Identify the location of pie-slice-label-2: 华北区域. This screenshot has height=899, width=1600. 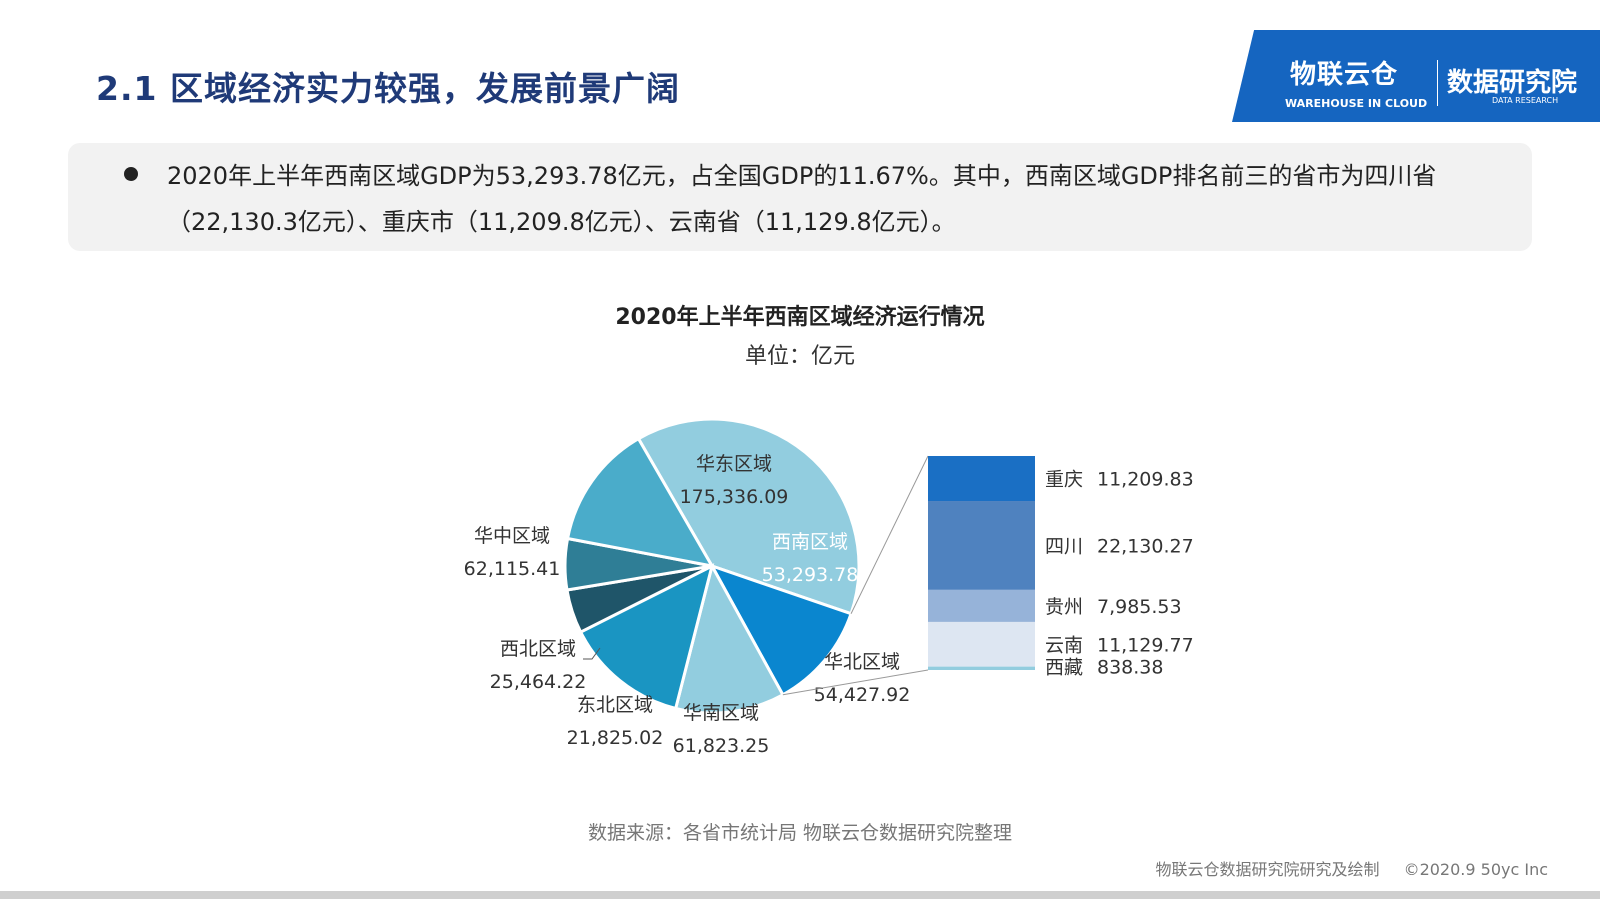
(862, 662).